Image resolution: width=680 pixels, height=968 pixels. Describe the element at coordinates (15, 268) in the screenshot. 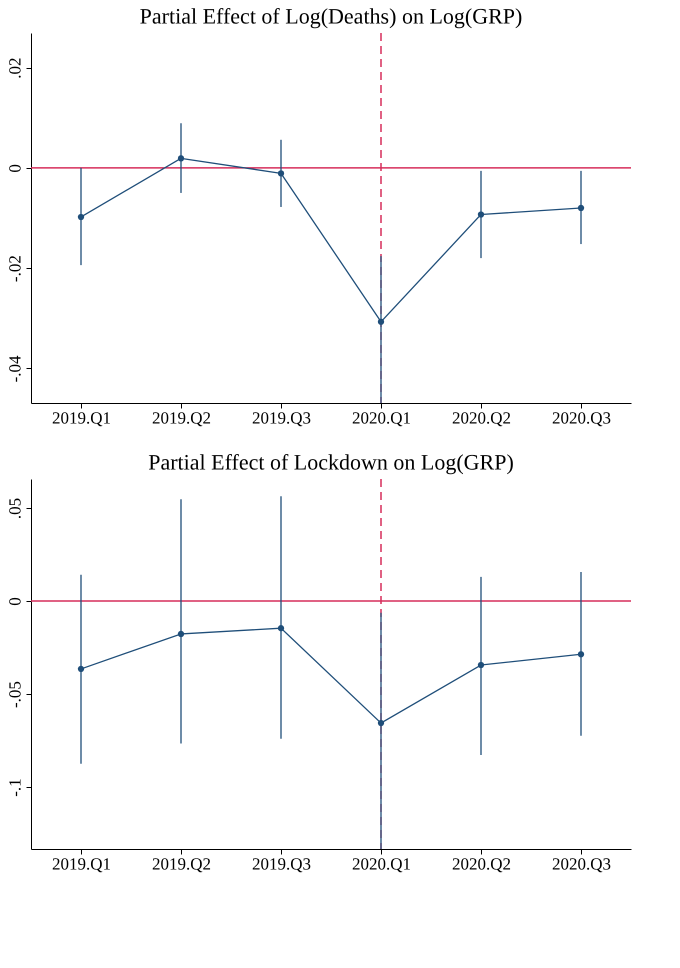

I see `y-tick-label: -.02` at that location.